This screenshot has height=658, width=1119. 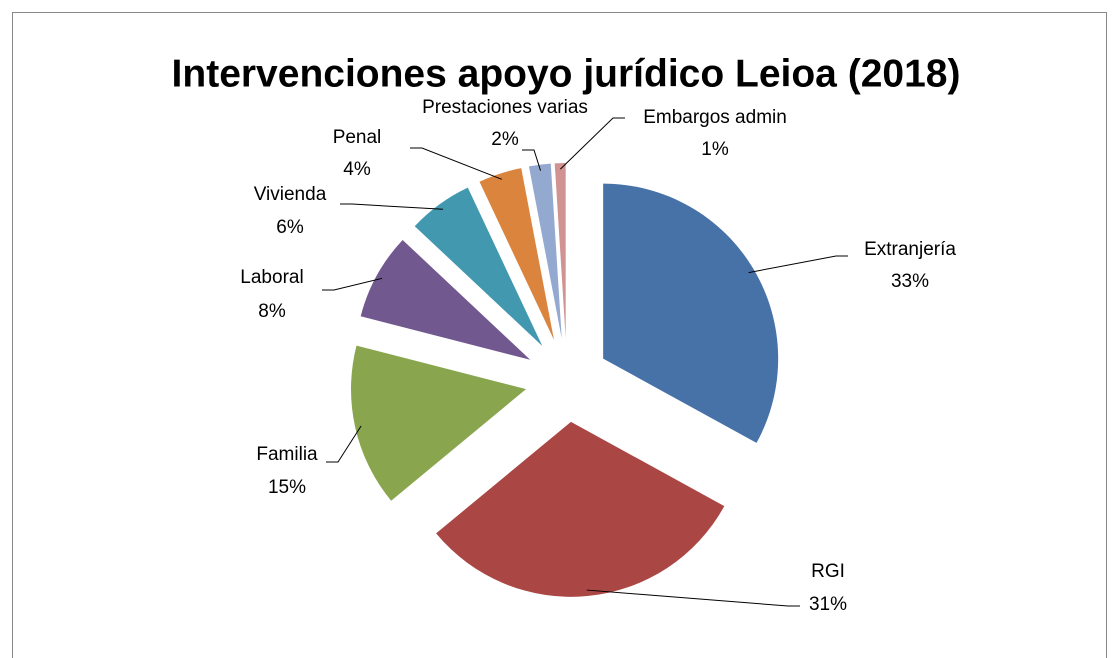 I want to click on slice-label: Vivienda, so click(x=290, y=194).